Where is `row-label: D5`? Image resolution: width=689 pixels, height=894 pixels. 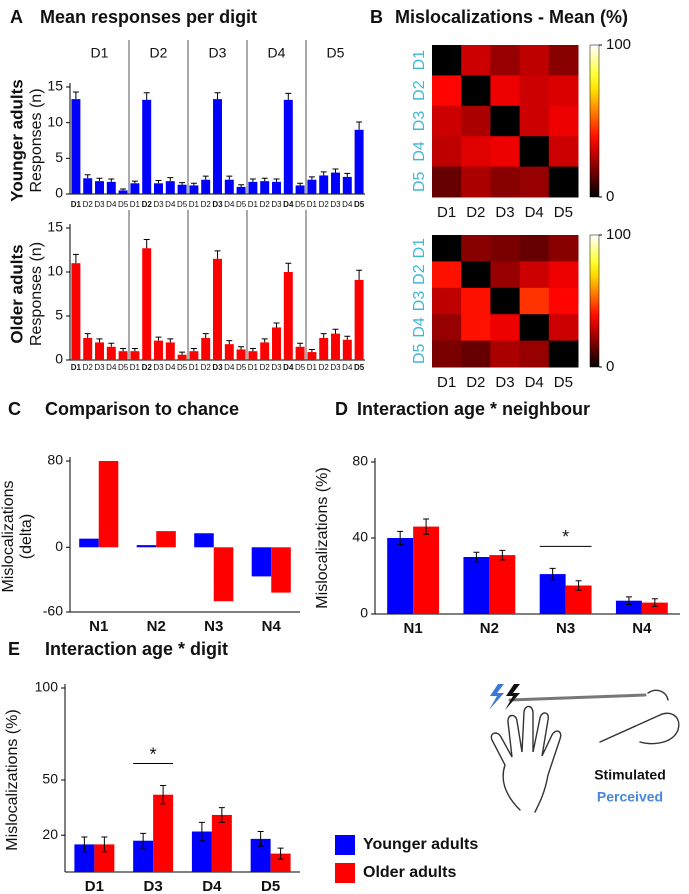
row-label: D5 is located at coordinates (419, 353).